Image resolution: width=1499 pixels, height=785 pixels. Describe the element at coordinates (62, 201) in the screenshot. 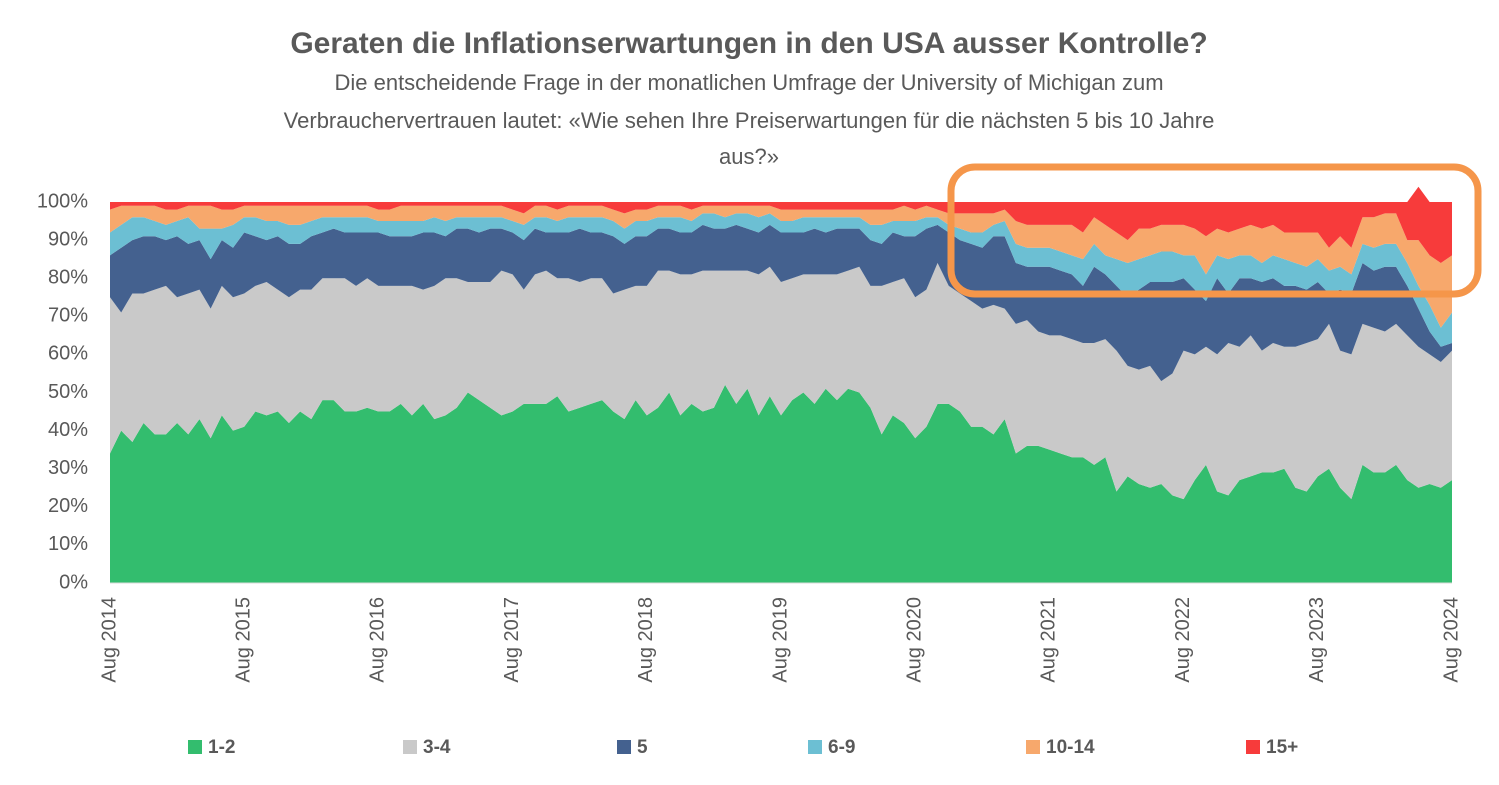

I see `y-tick-label: 100%` at that location.